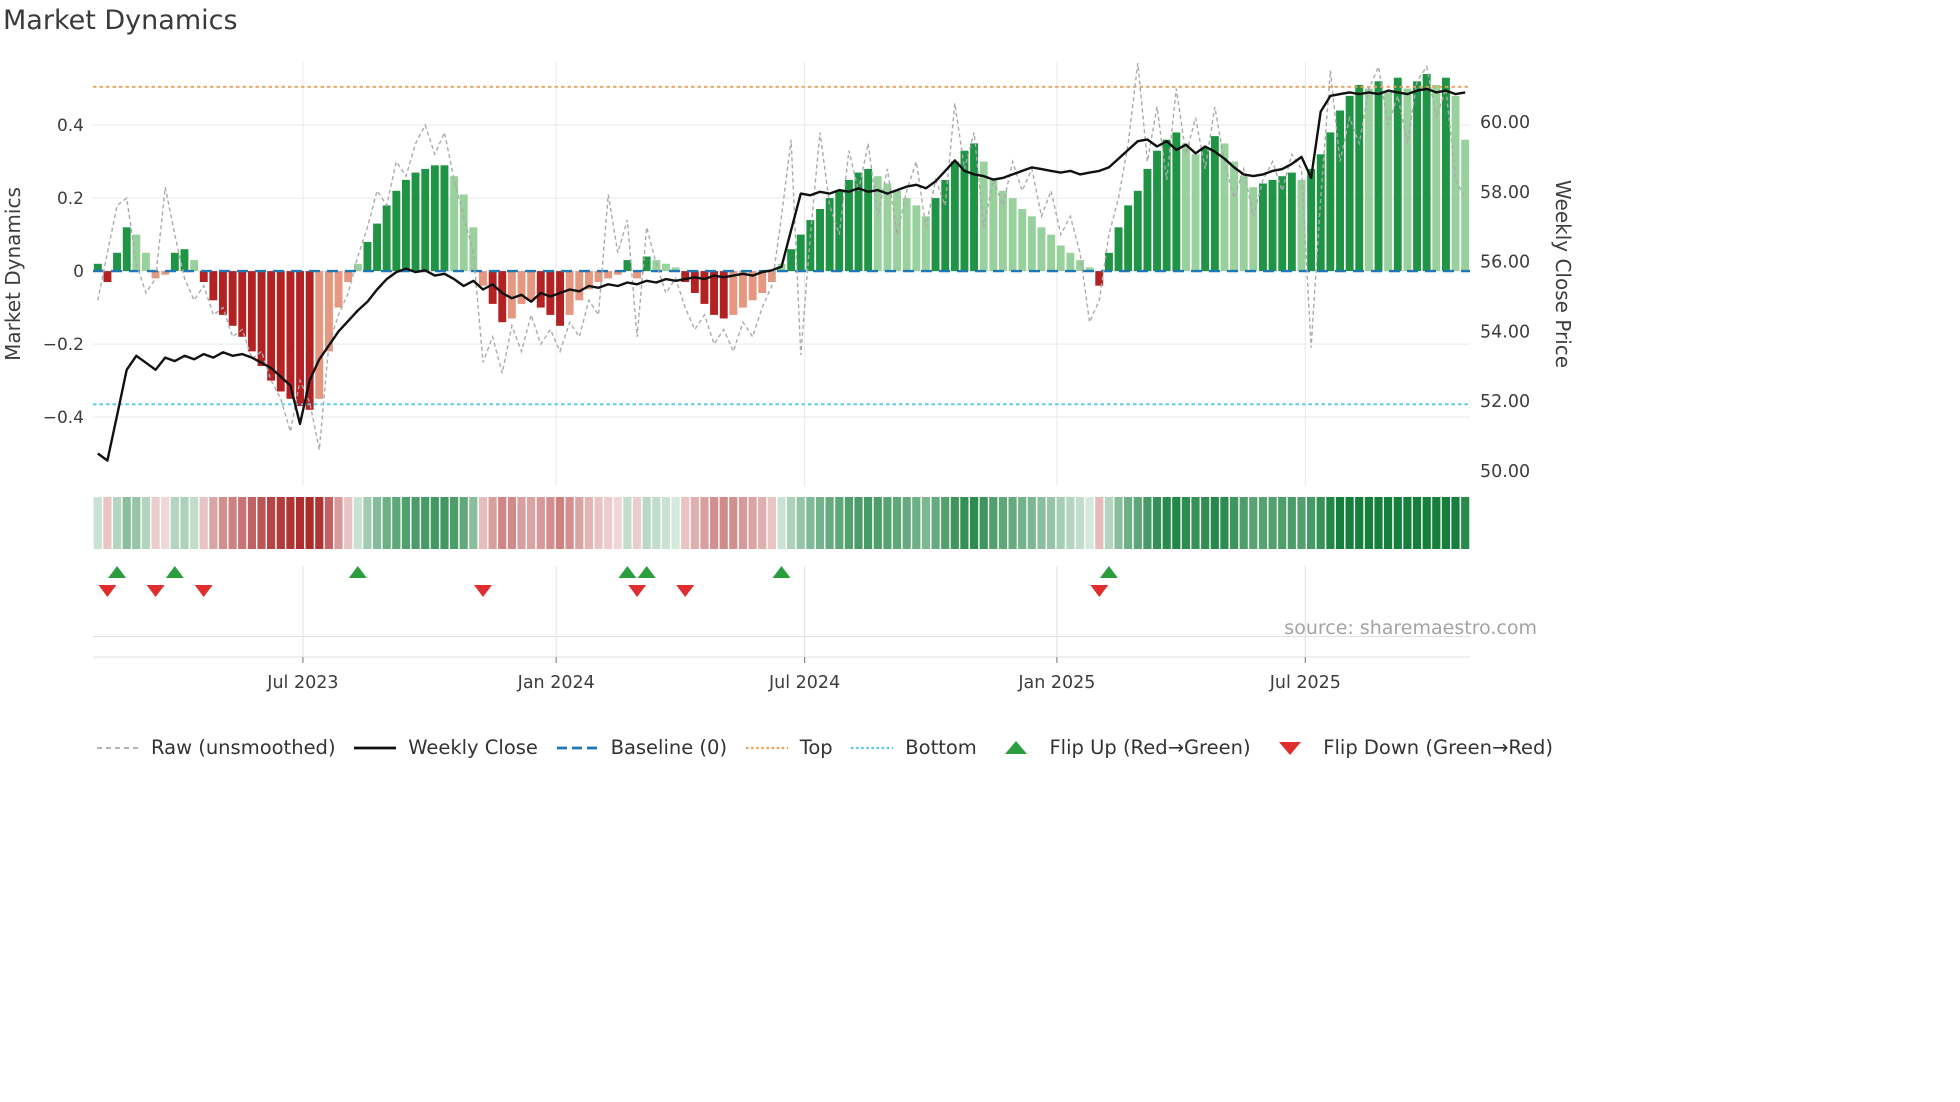 The image size is (1960, 1102). I want to click on legend-label: Raw (unsmoothed), so click(243, 747).